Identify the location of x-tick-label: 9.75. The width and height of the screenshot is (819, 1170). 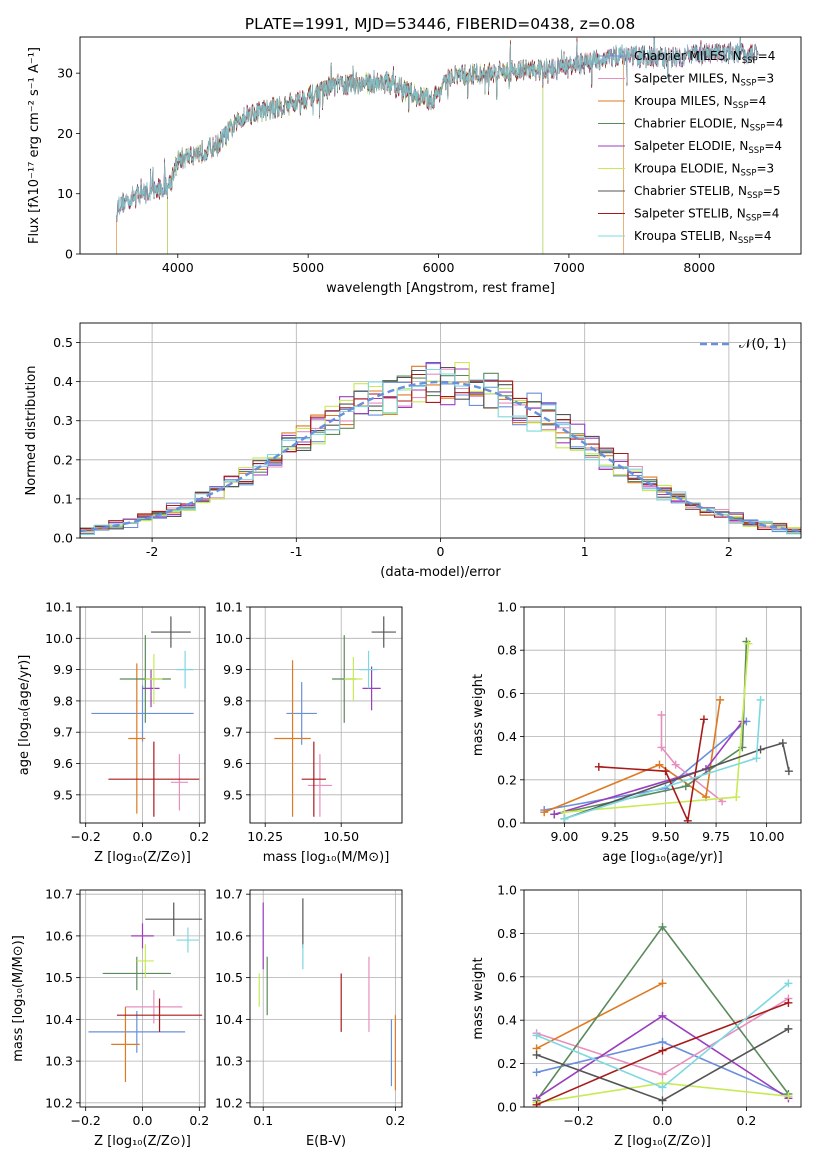
(716, 836).